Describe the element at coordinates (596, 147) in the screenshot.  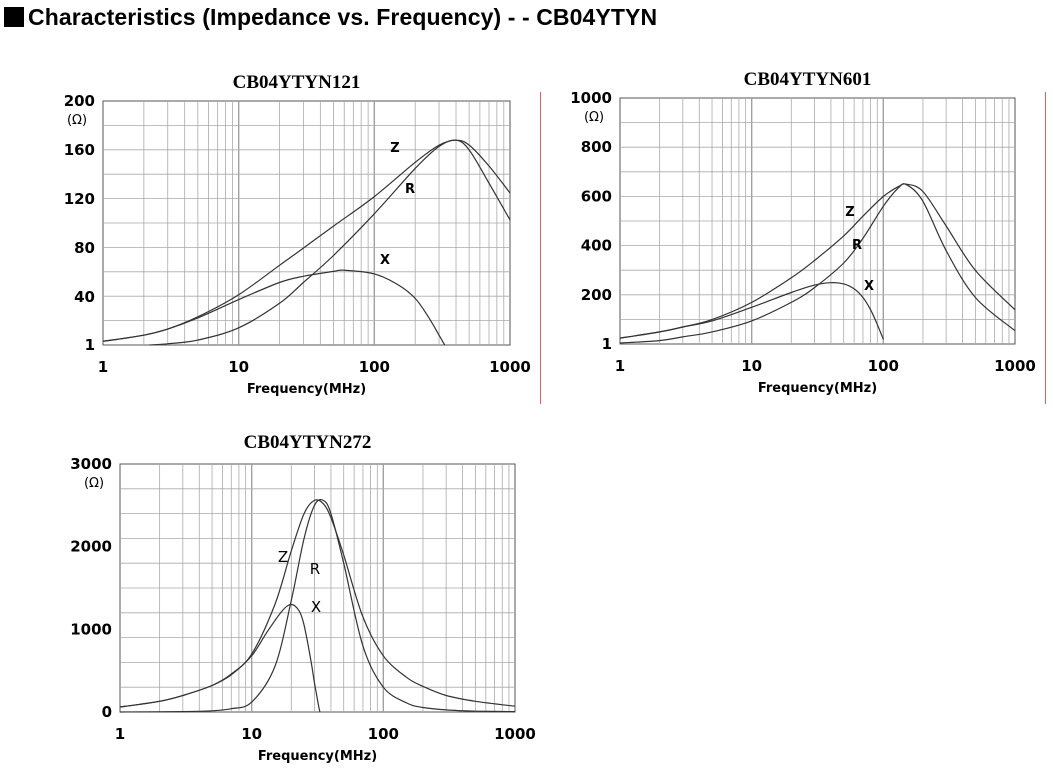
I see `y-tick-label: 800` at that location.